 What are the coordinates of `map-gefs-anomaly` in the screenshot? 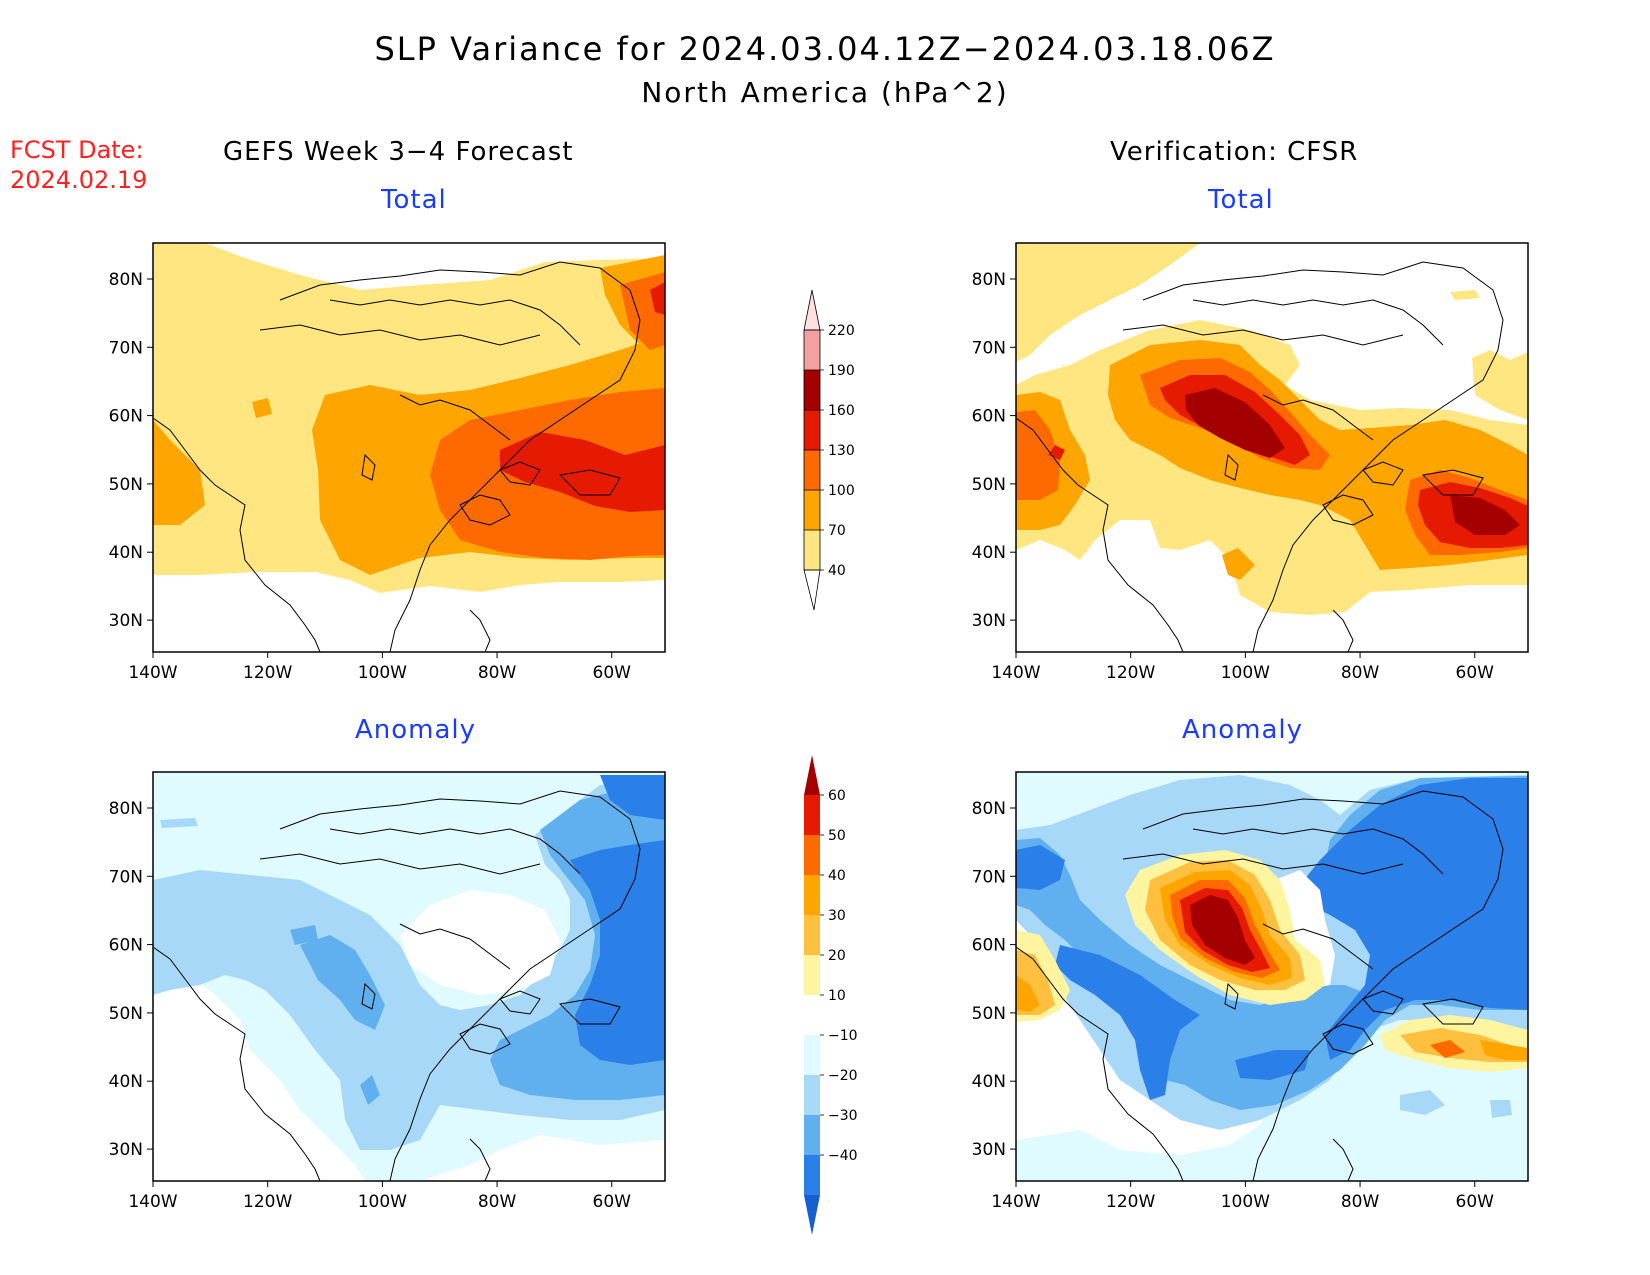 It's located at (409, 976).